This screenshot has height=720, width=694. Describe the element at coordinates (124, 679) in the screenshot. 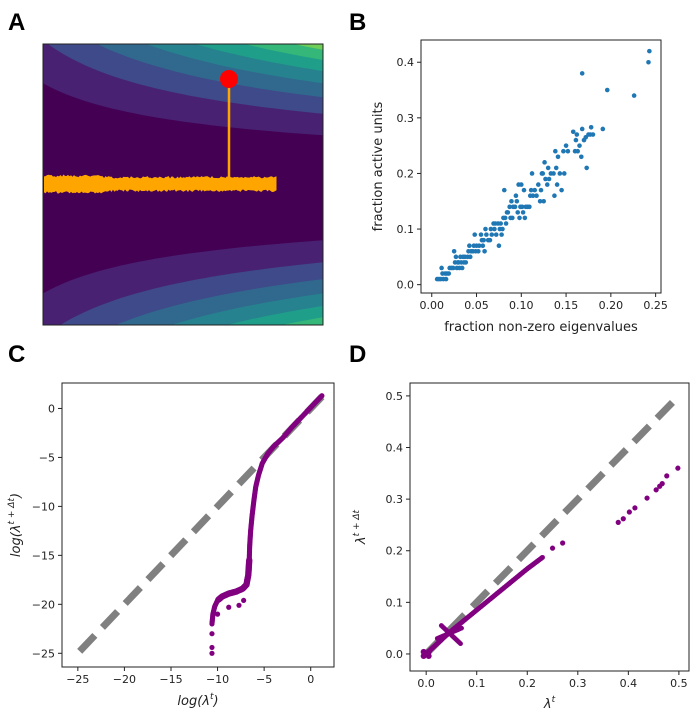

I see `x-tick-label: −20` at that location.